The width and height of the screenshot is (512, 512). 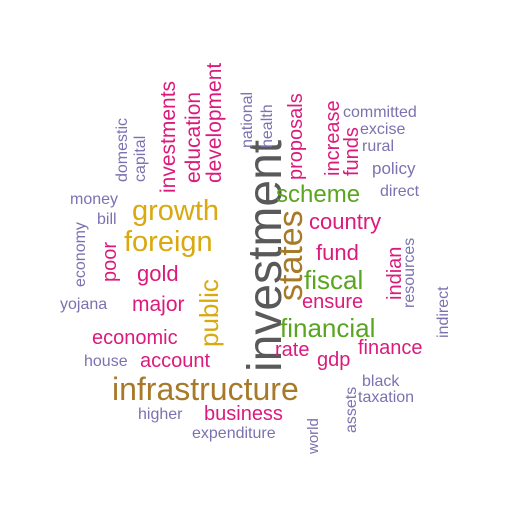 What do you see at coordinates (390, 348) in the screenshot?
I see `word-finance: finance` at bounding box center [390, 348].